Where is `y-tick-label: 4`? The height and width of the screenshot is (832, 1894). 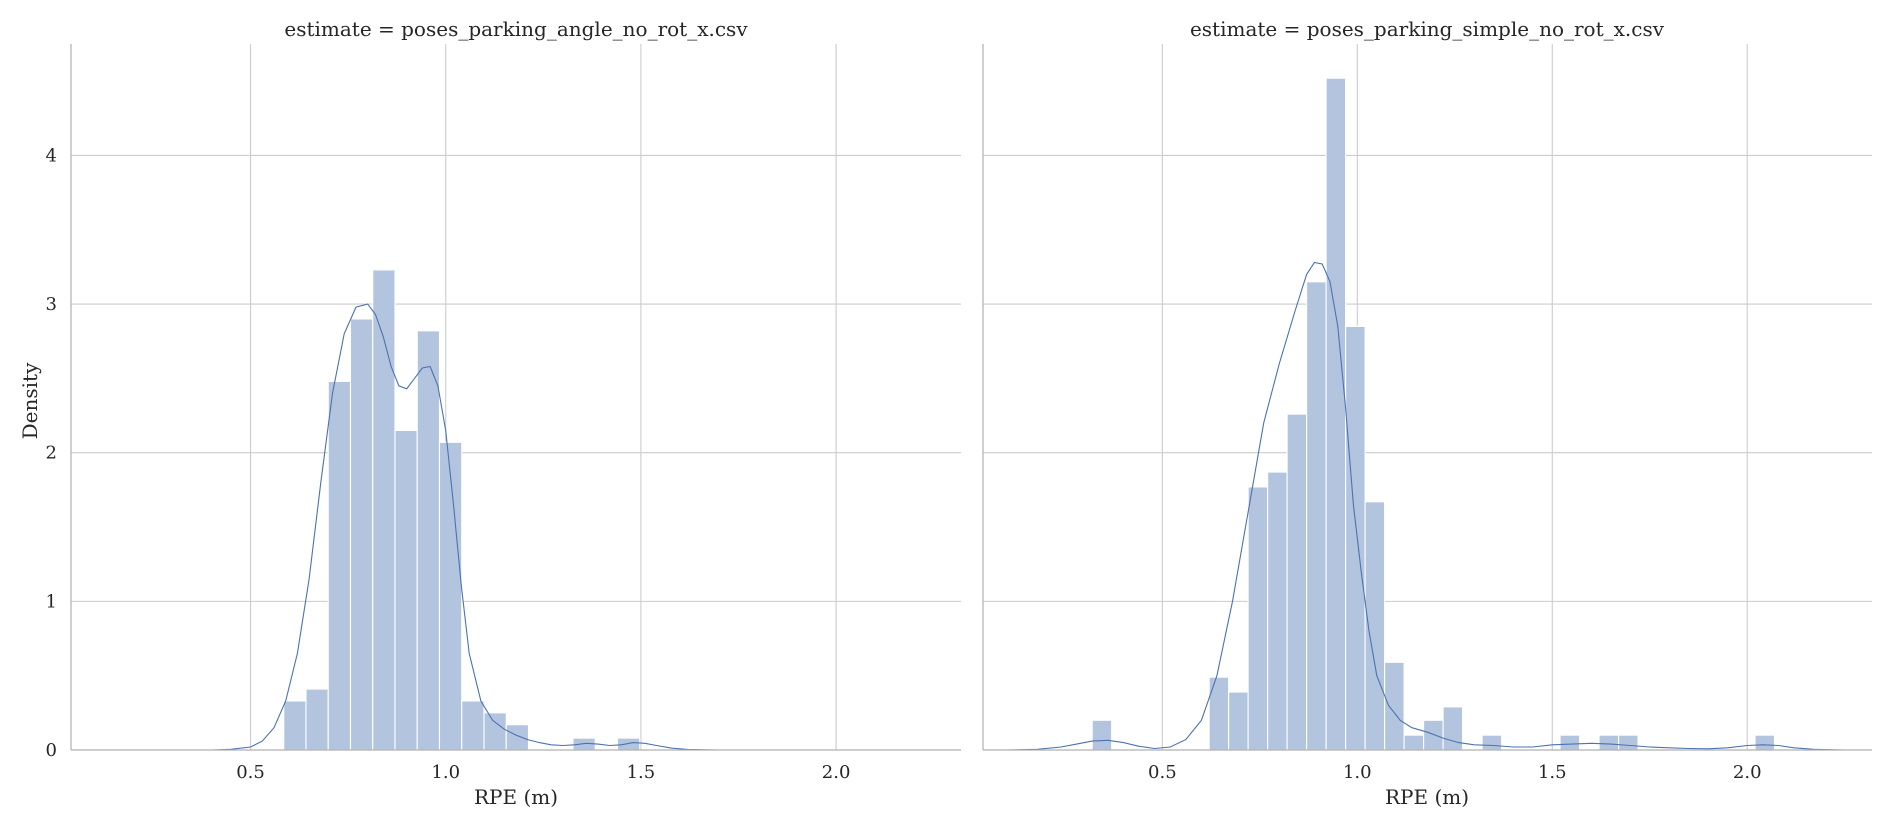
y-tick-label: 4 is located at coordinates (51, 155).